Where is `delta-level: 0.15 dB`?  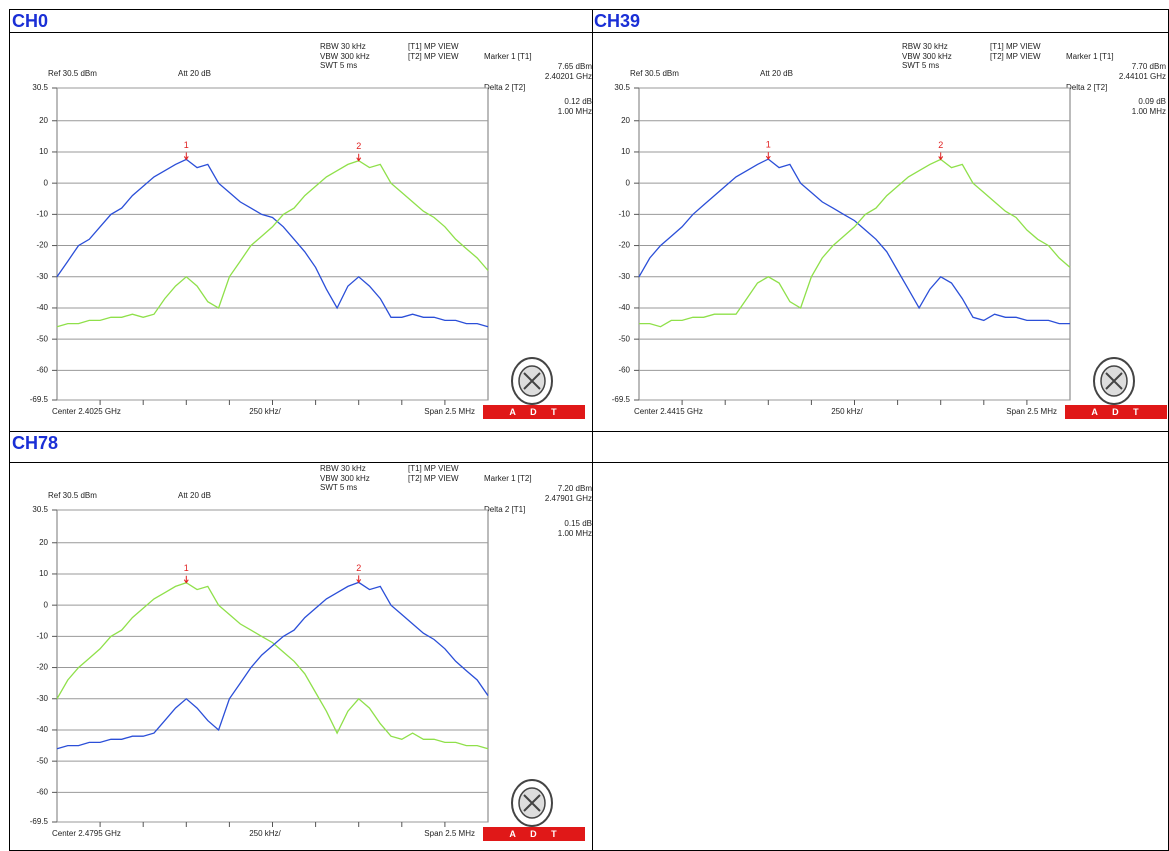
delta-level: 0.15 dB is located at coordinates (578, 523).